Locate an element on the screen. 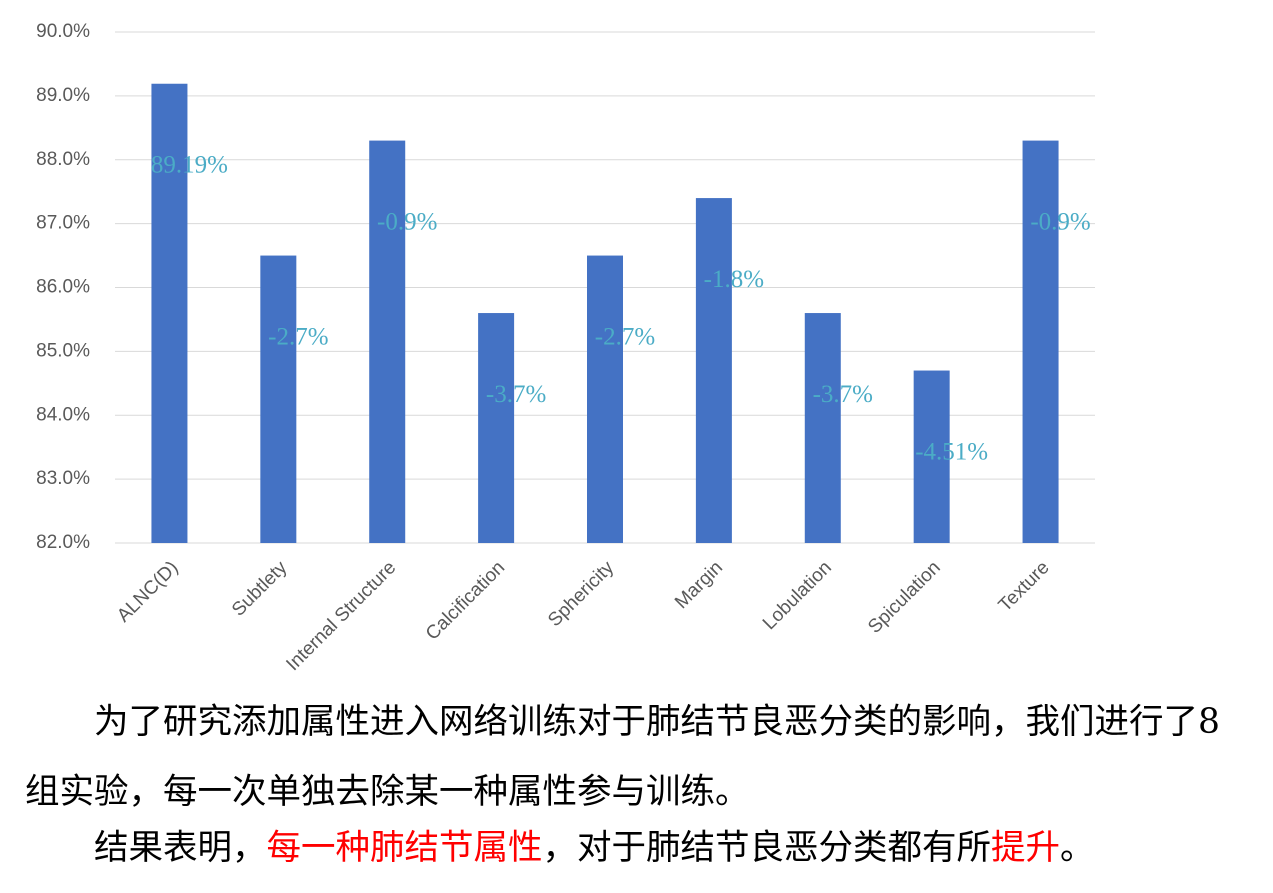 The width and height of the screenshot is (1273, 893). paragraph: 结果表明，每一种肺结节属性，对于肺结节良恶分类都有所提升。 is located at coordinates (637, 848).